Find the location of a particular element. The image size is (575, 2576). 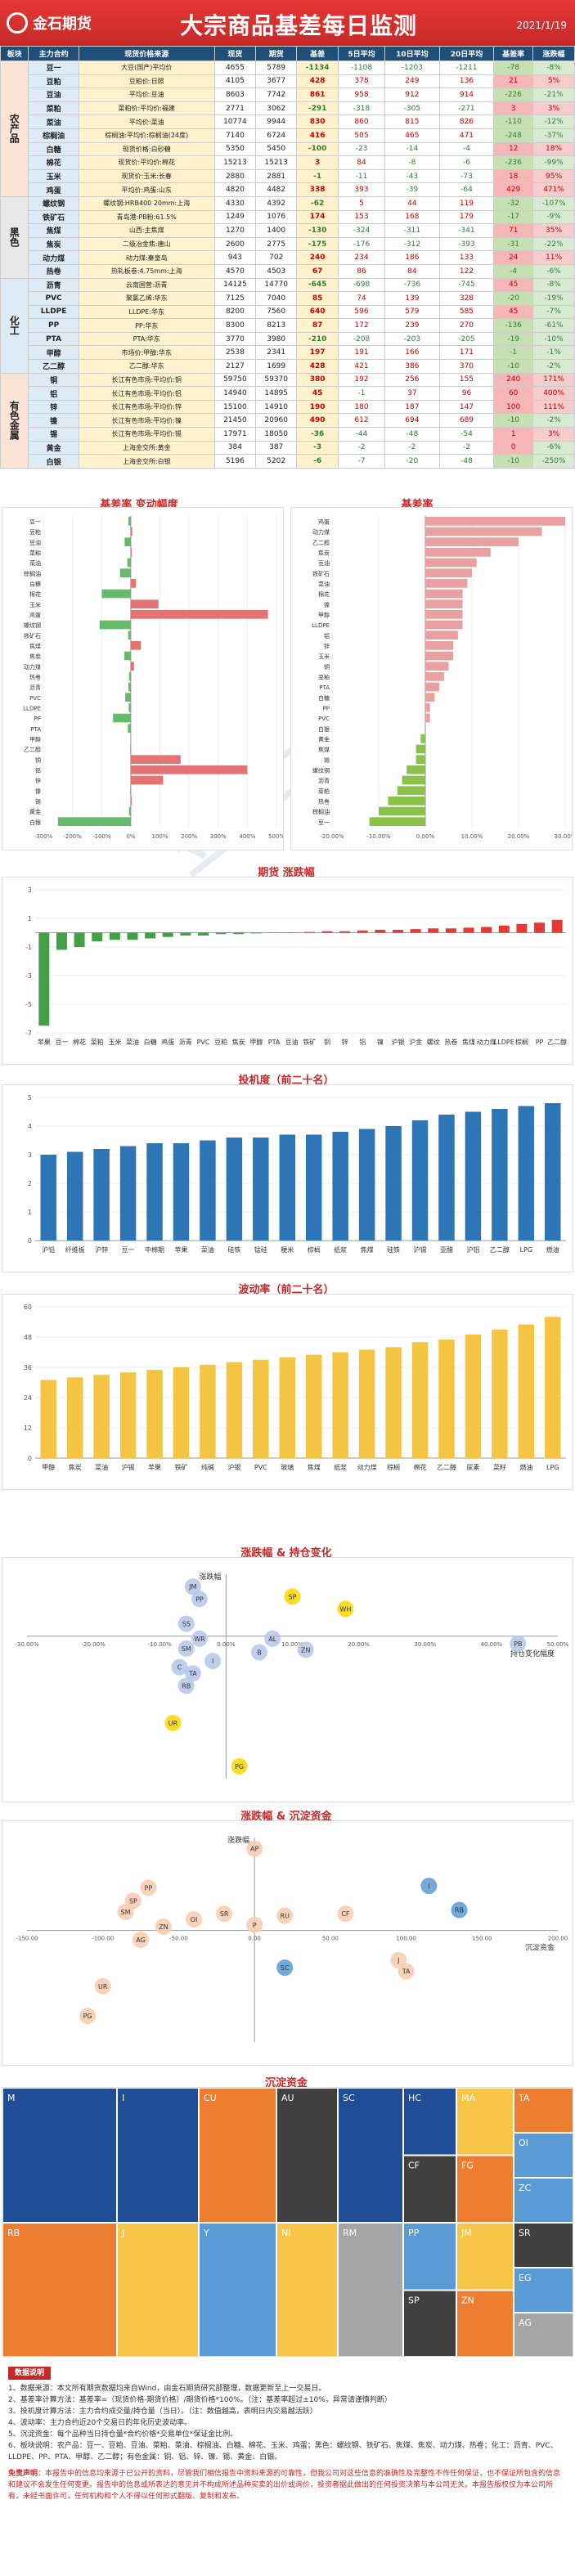

table-cell: 702 is located at coordinates (276, 258).